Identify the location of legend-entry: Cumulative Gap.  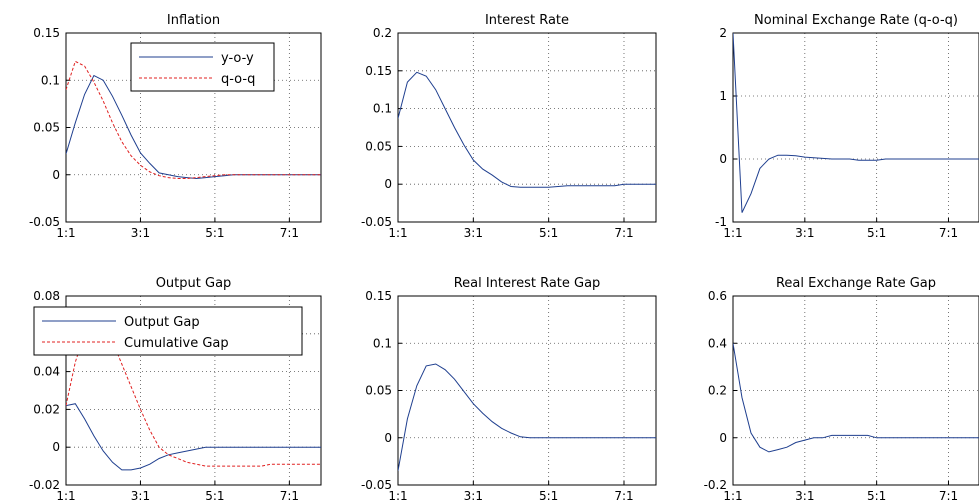
(176, 343).